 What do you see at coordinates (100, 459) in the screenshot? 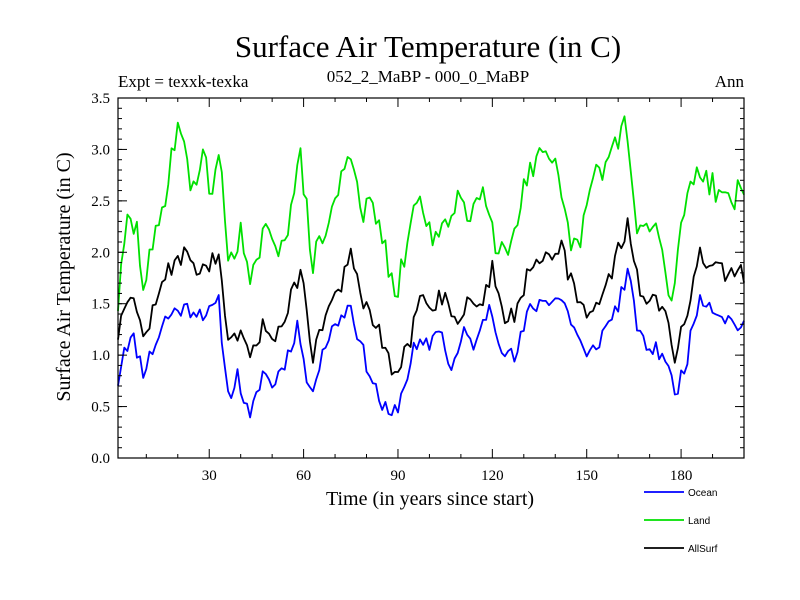
I see `y-tick-label: 0.0` at bounding box center [100, 459].